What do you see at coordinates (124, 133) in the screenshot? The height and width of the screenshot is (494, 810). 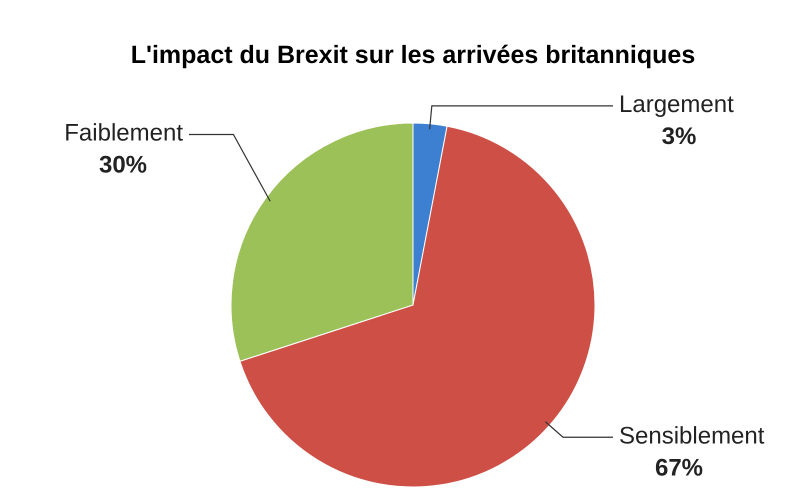 I see `slice-label: Faiblement` at bounding box center [124, 133].